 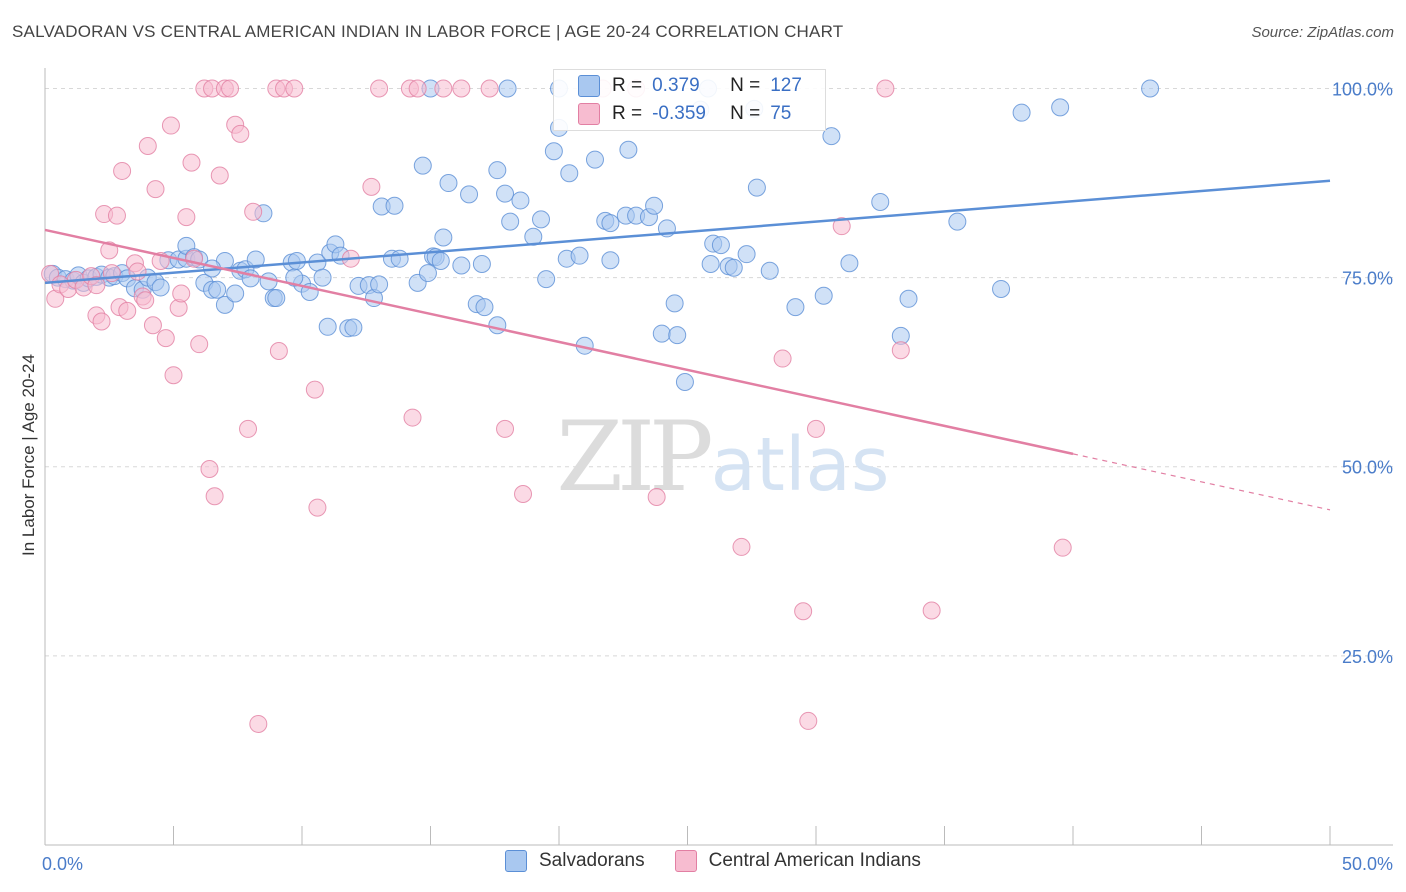 What do you see at coordinates (627, 85) in the screenshot?
I see `r-label: R =` at bounding box center [627, 85].